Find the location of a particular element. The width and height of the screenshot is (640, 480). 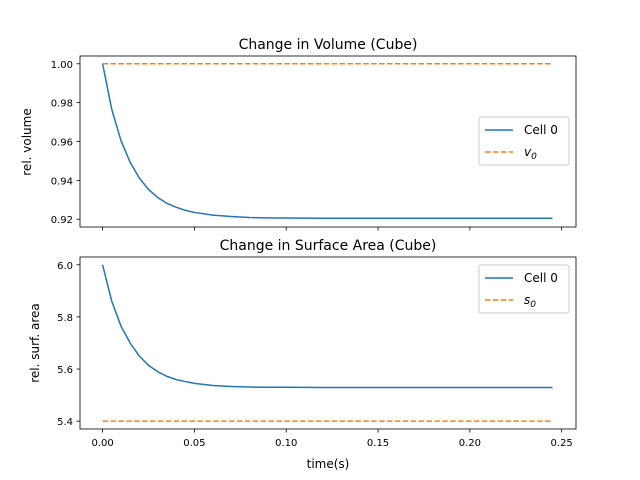

surface-area-y-tick-label: 5.4 is located at coordinates (65, 422).